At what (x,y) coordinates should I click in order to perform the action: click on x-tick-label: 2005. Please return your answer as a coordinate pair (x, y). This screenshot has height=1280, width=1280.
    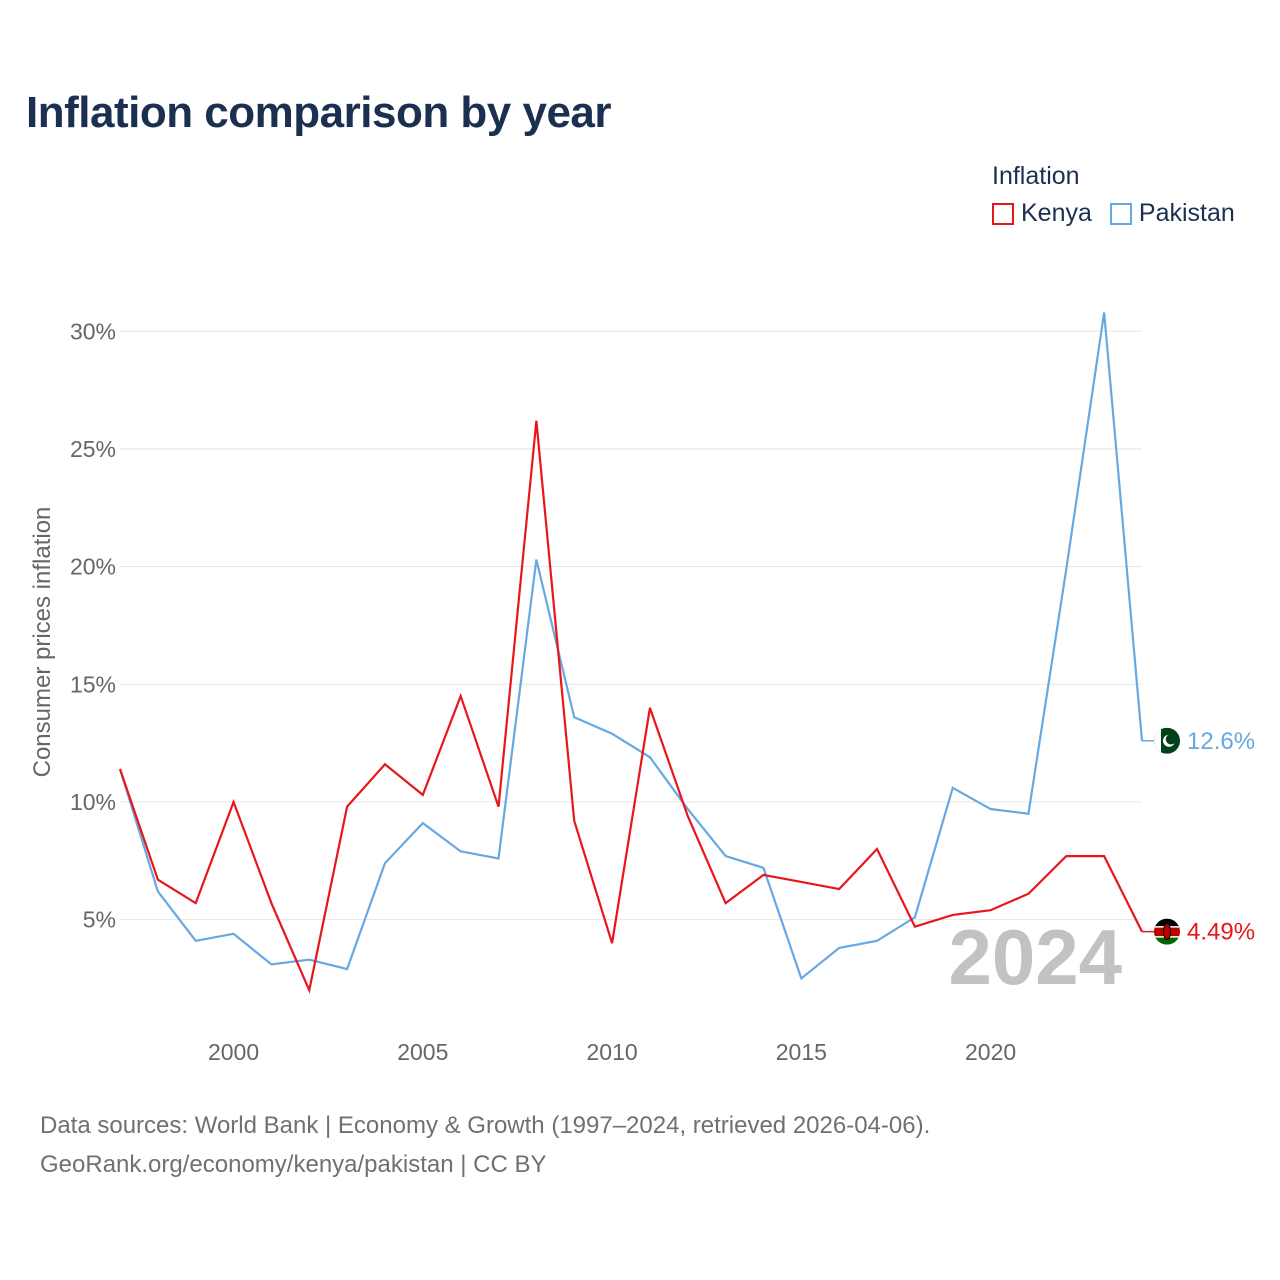
    Looking at the image, I should click on (422, 1052).